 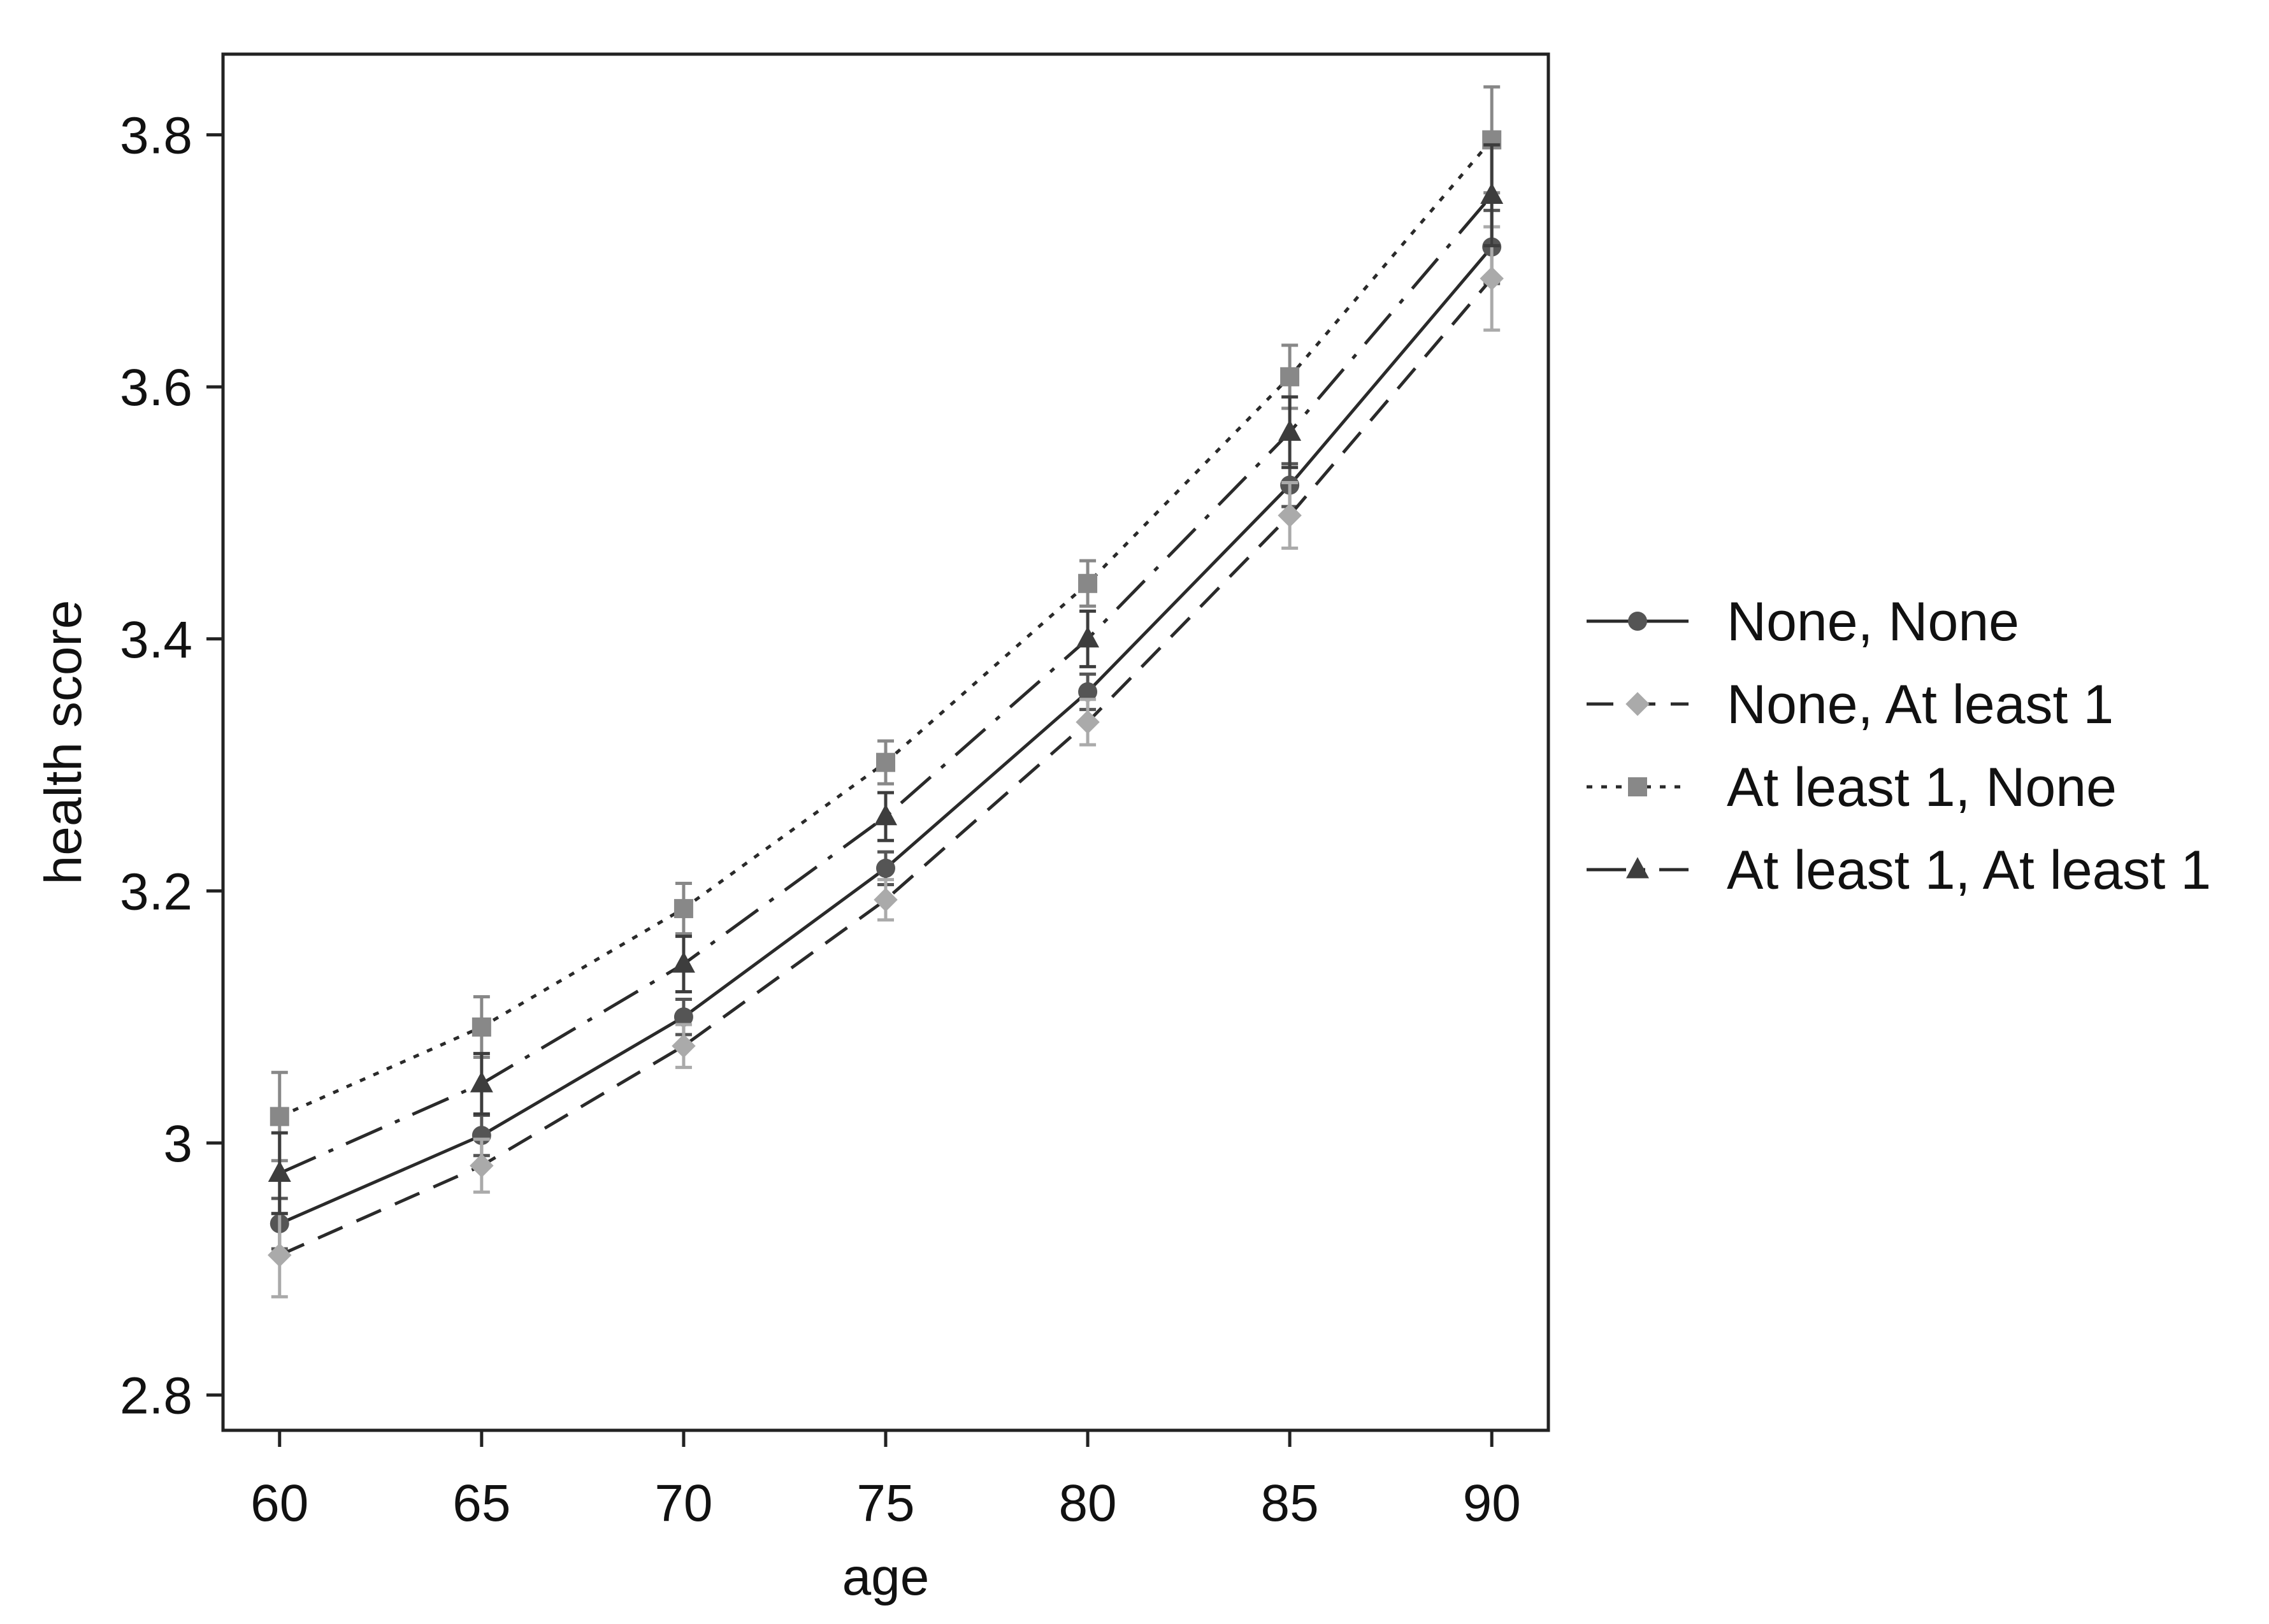 I want to click on x-tick-label: 70, so click(x=683, y=1503).